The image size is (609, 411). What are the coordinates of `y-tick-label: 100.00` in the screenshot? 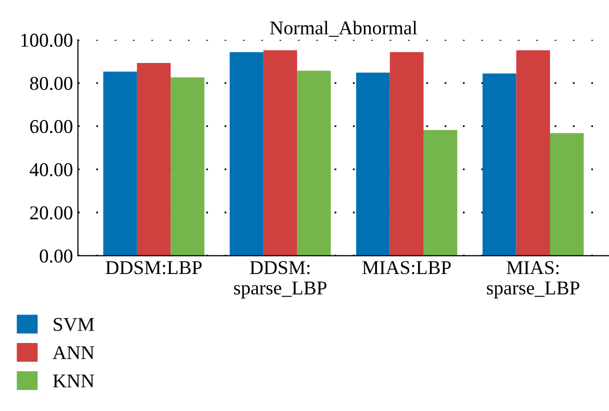 It's located at (46, 40).